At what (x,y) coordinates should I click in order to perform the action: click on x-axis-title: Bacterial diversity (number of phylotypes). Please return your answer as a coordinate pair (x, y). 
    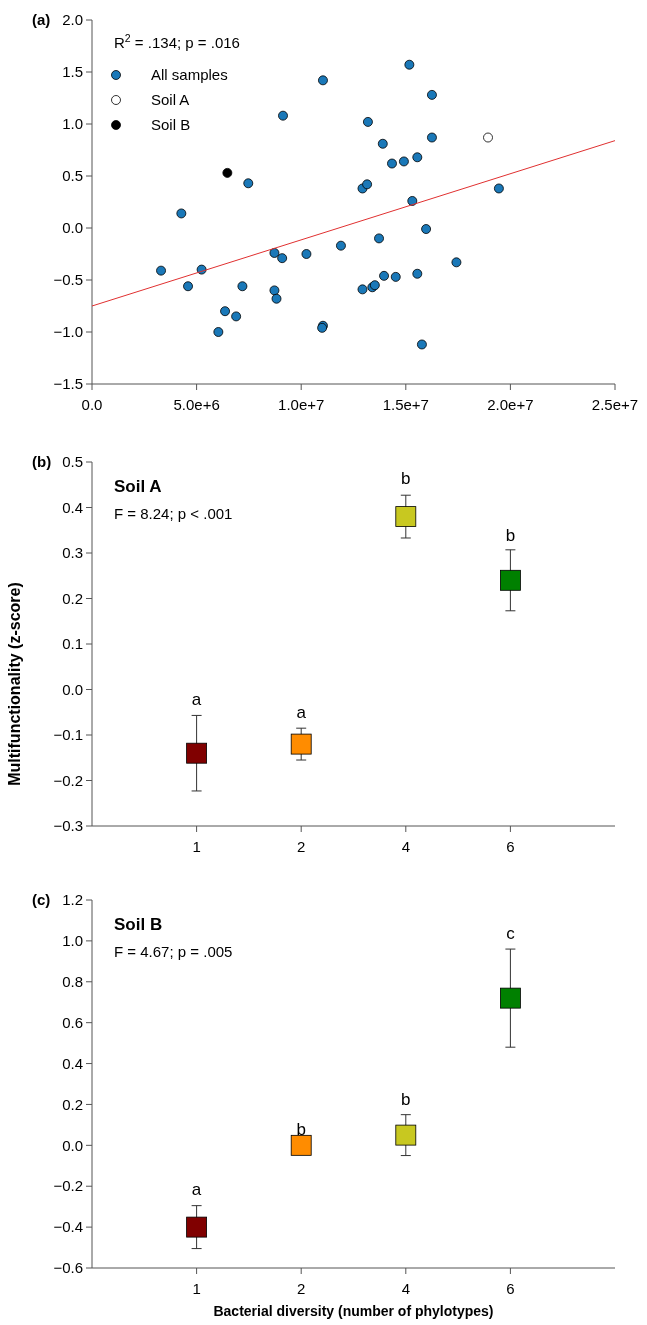
    Looking at the image, I should click on (353, 1311).